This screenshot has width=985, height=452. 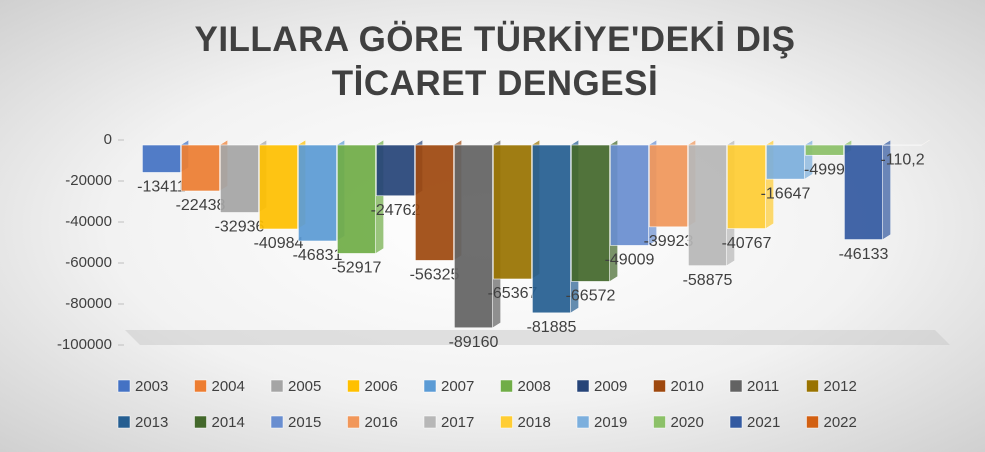 I want to click on data-label: -46133, so click(x=864, y=254).